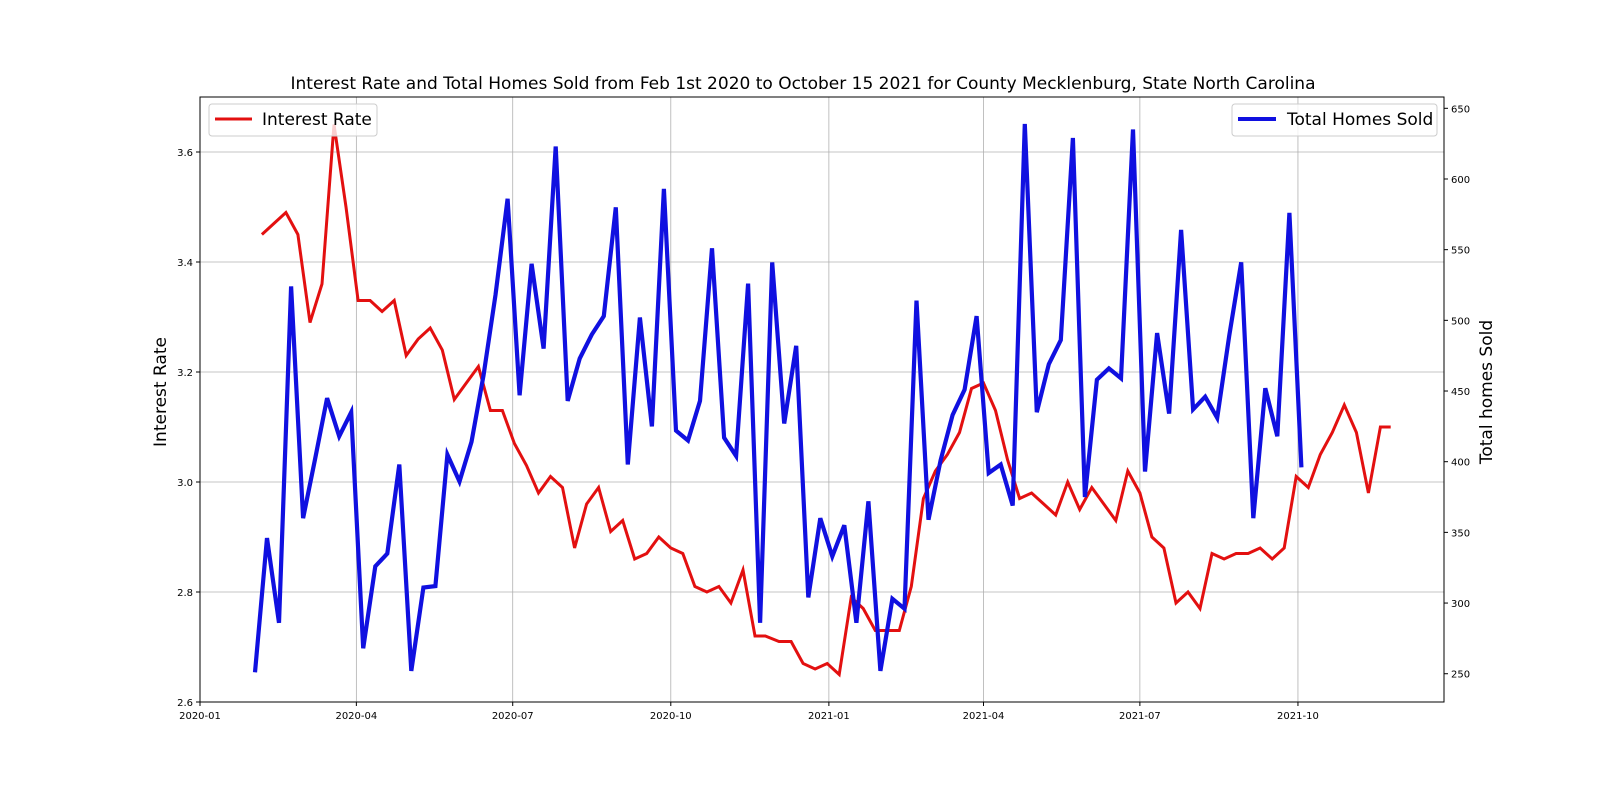 This screenshot has width=1600, height=800. Describe the element at coordinates (1460, 463) in the screenshot. I see `y2-tick-label: 400` at that location.